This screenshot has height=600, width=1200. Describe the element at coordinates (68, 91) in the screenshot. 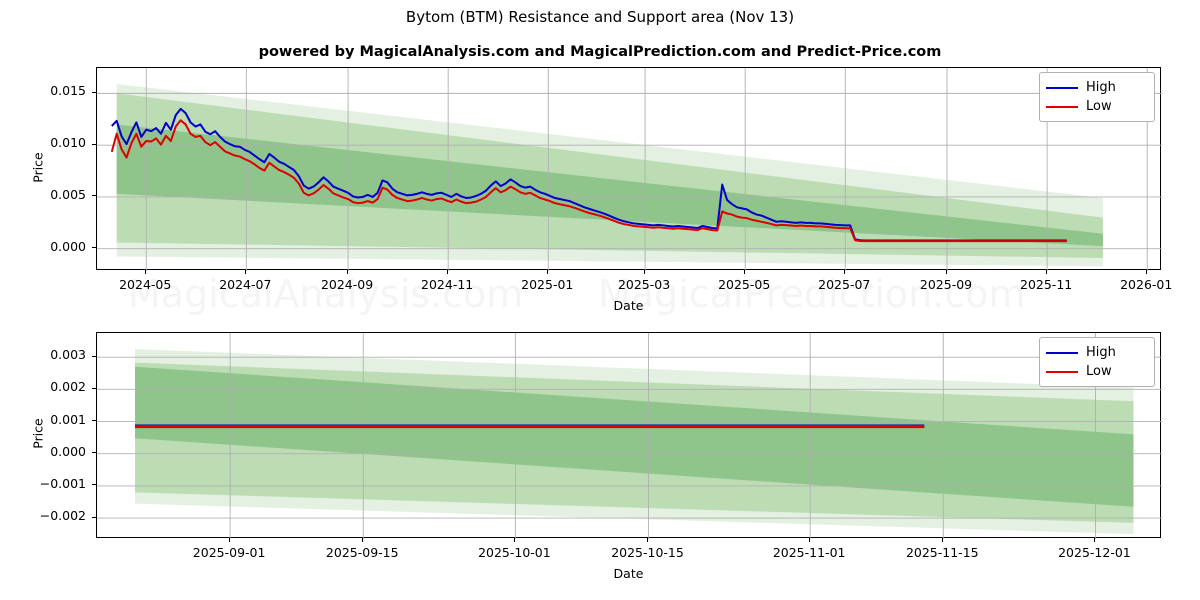

I see `y-tick-label: 0.015` at that location.